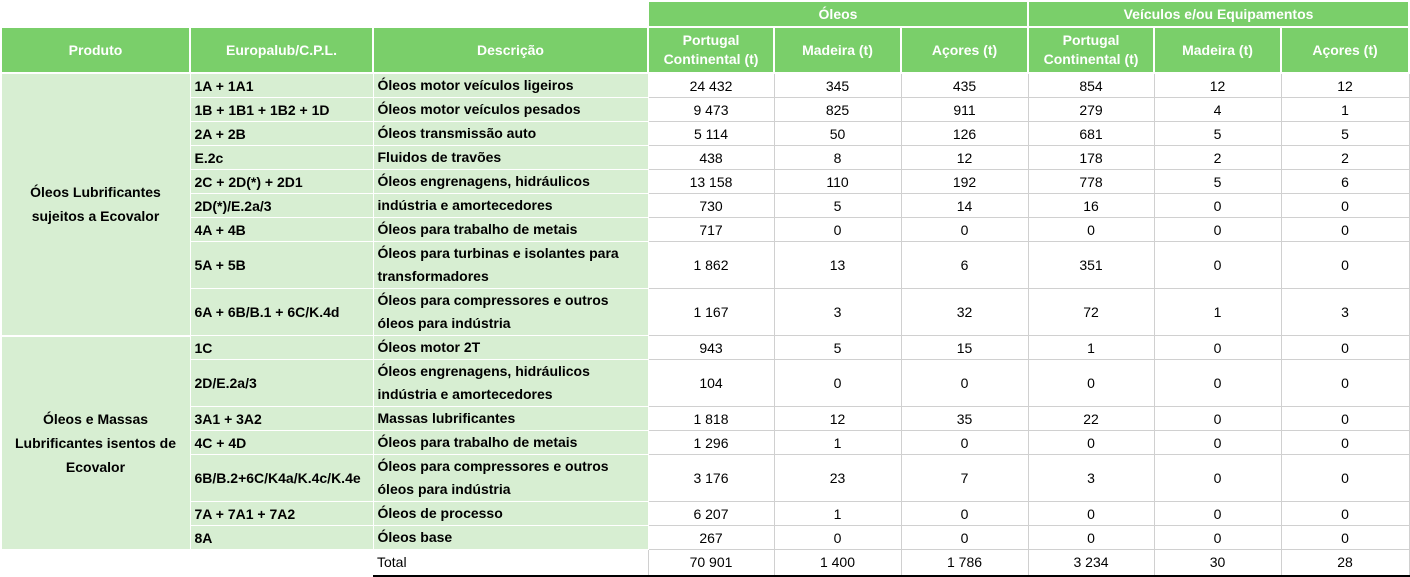  I want to click on value-cell: 3, so click(837, 312).